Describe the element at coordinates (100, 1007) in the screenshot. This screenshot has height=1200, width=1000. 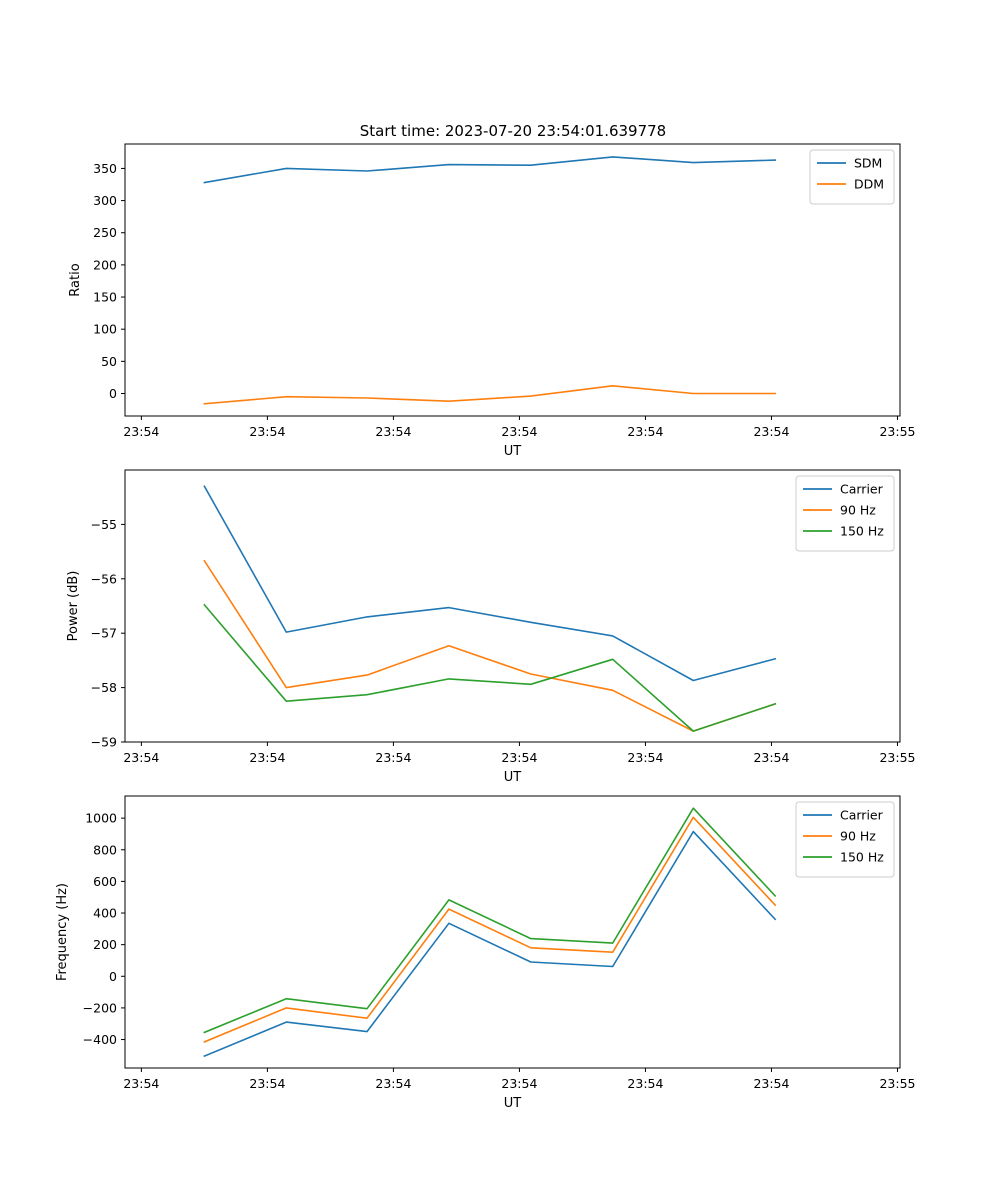
I see `y-tick-label: −200` at that location.